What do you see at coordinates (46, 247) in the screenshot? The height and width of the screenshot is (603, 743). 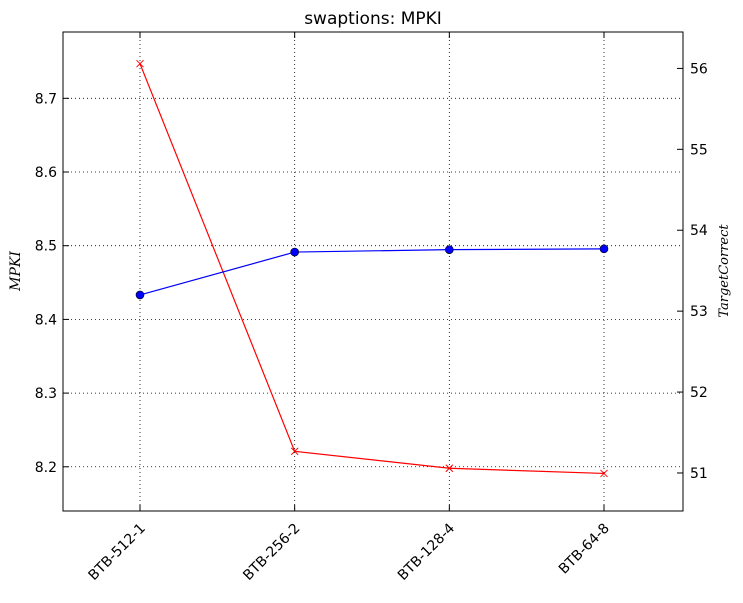 I see `y-tick-label: 8.5` at bounding box center [46, 247].